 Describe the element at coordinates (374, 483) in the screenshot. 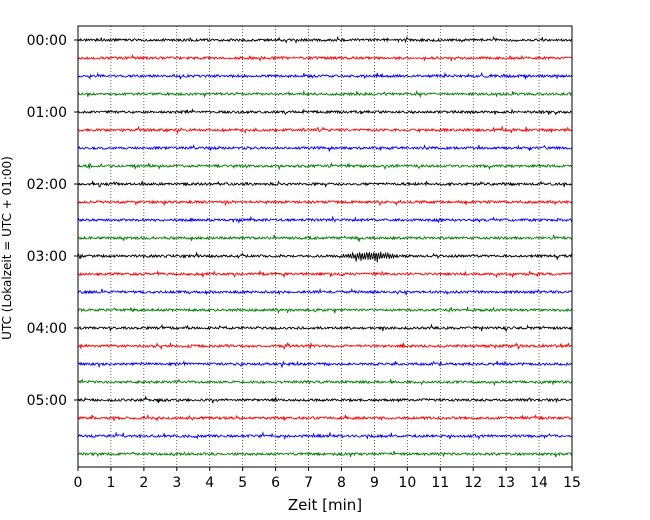

I see `x-tick-label: 9` at that location.